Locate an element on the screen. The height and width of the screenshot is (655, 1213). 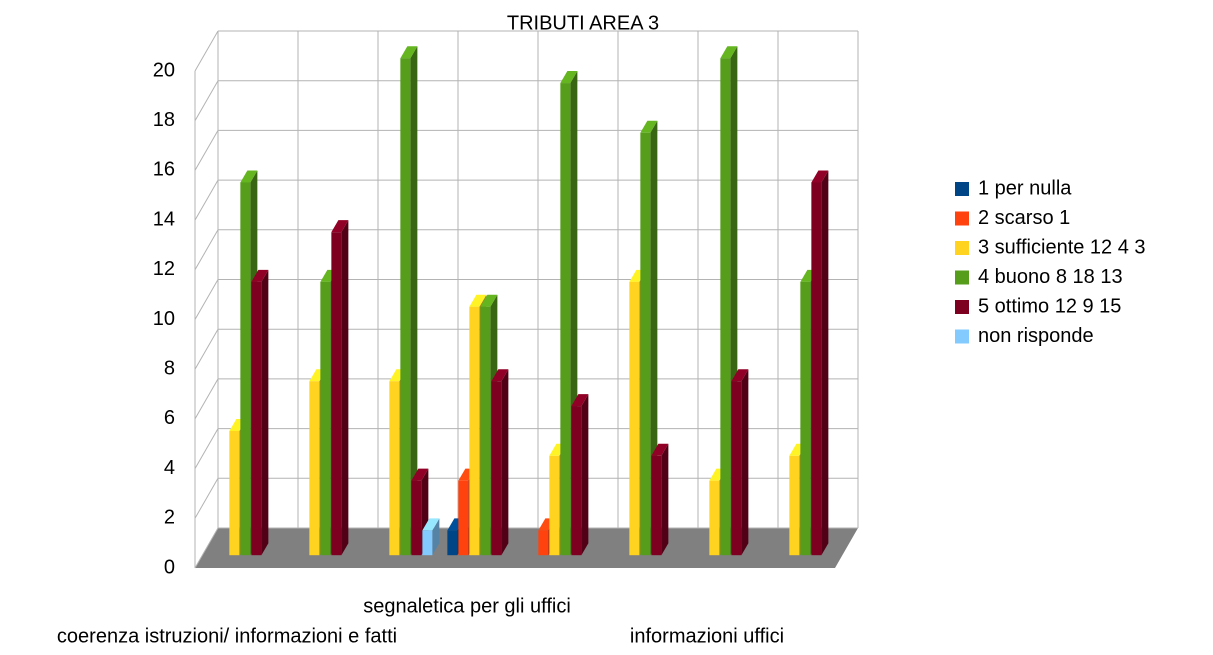
legend-label: non risponde is located at coordinates (1036, 336).